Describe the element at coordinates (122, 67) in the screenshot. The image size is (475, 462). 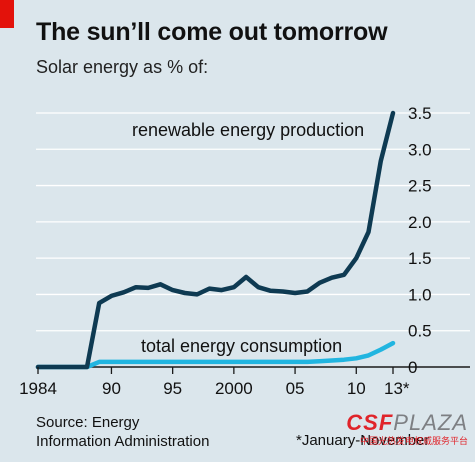
I see `chart-subtitle: Solar energy as % of:` at that location.